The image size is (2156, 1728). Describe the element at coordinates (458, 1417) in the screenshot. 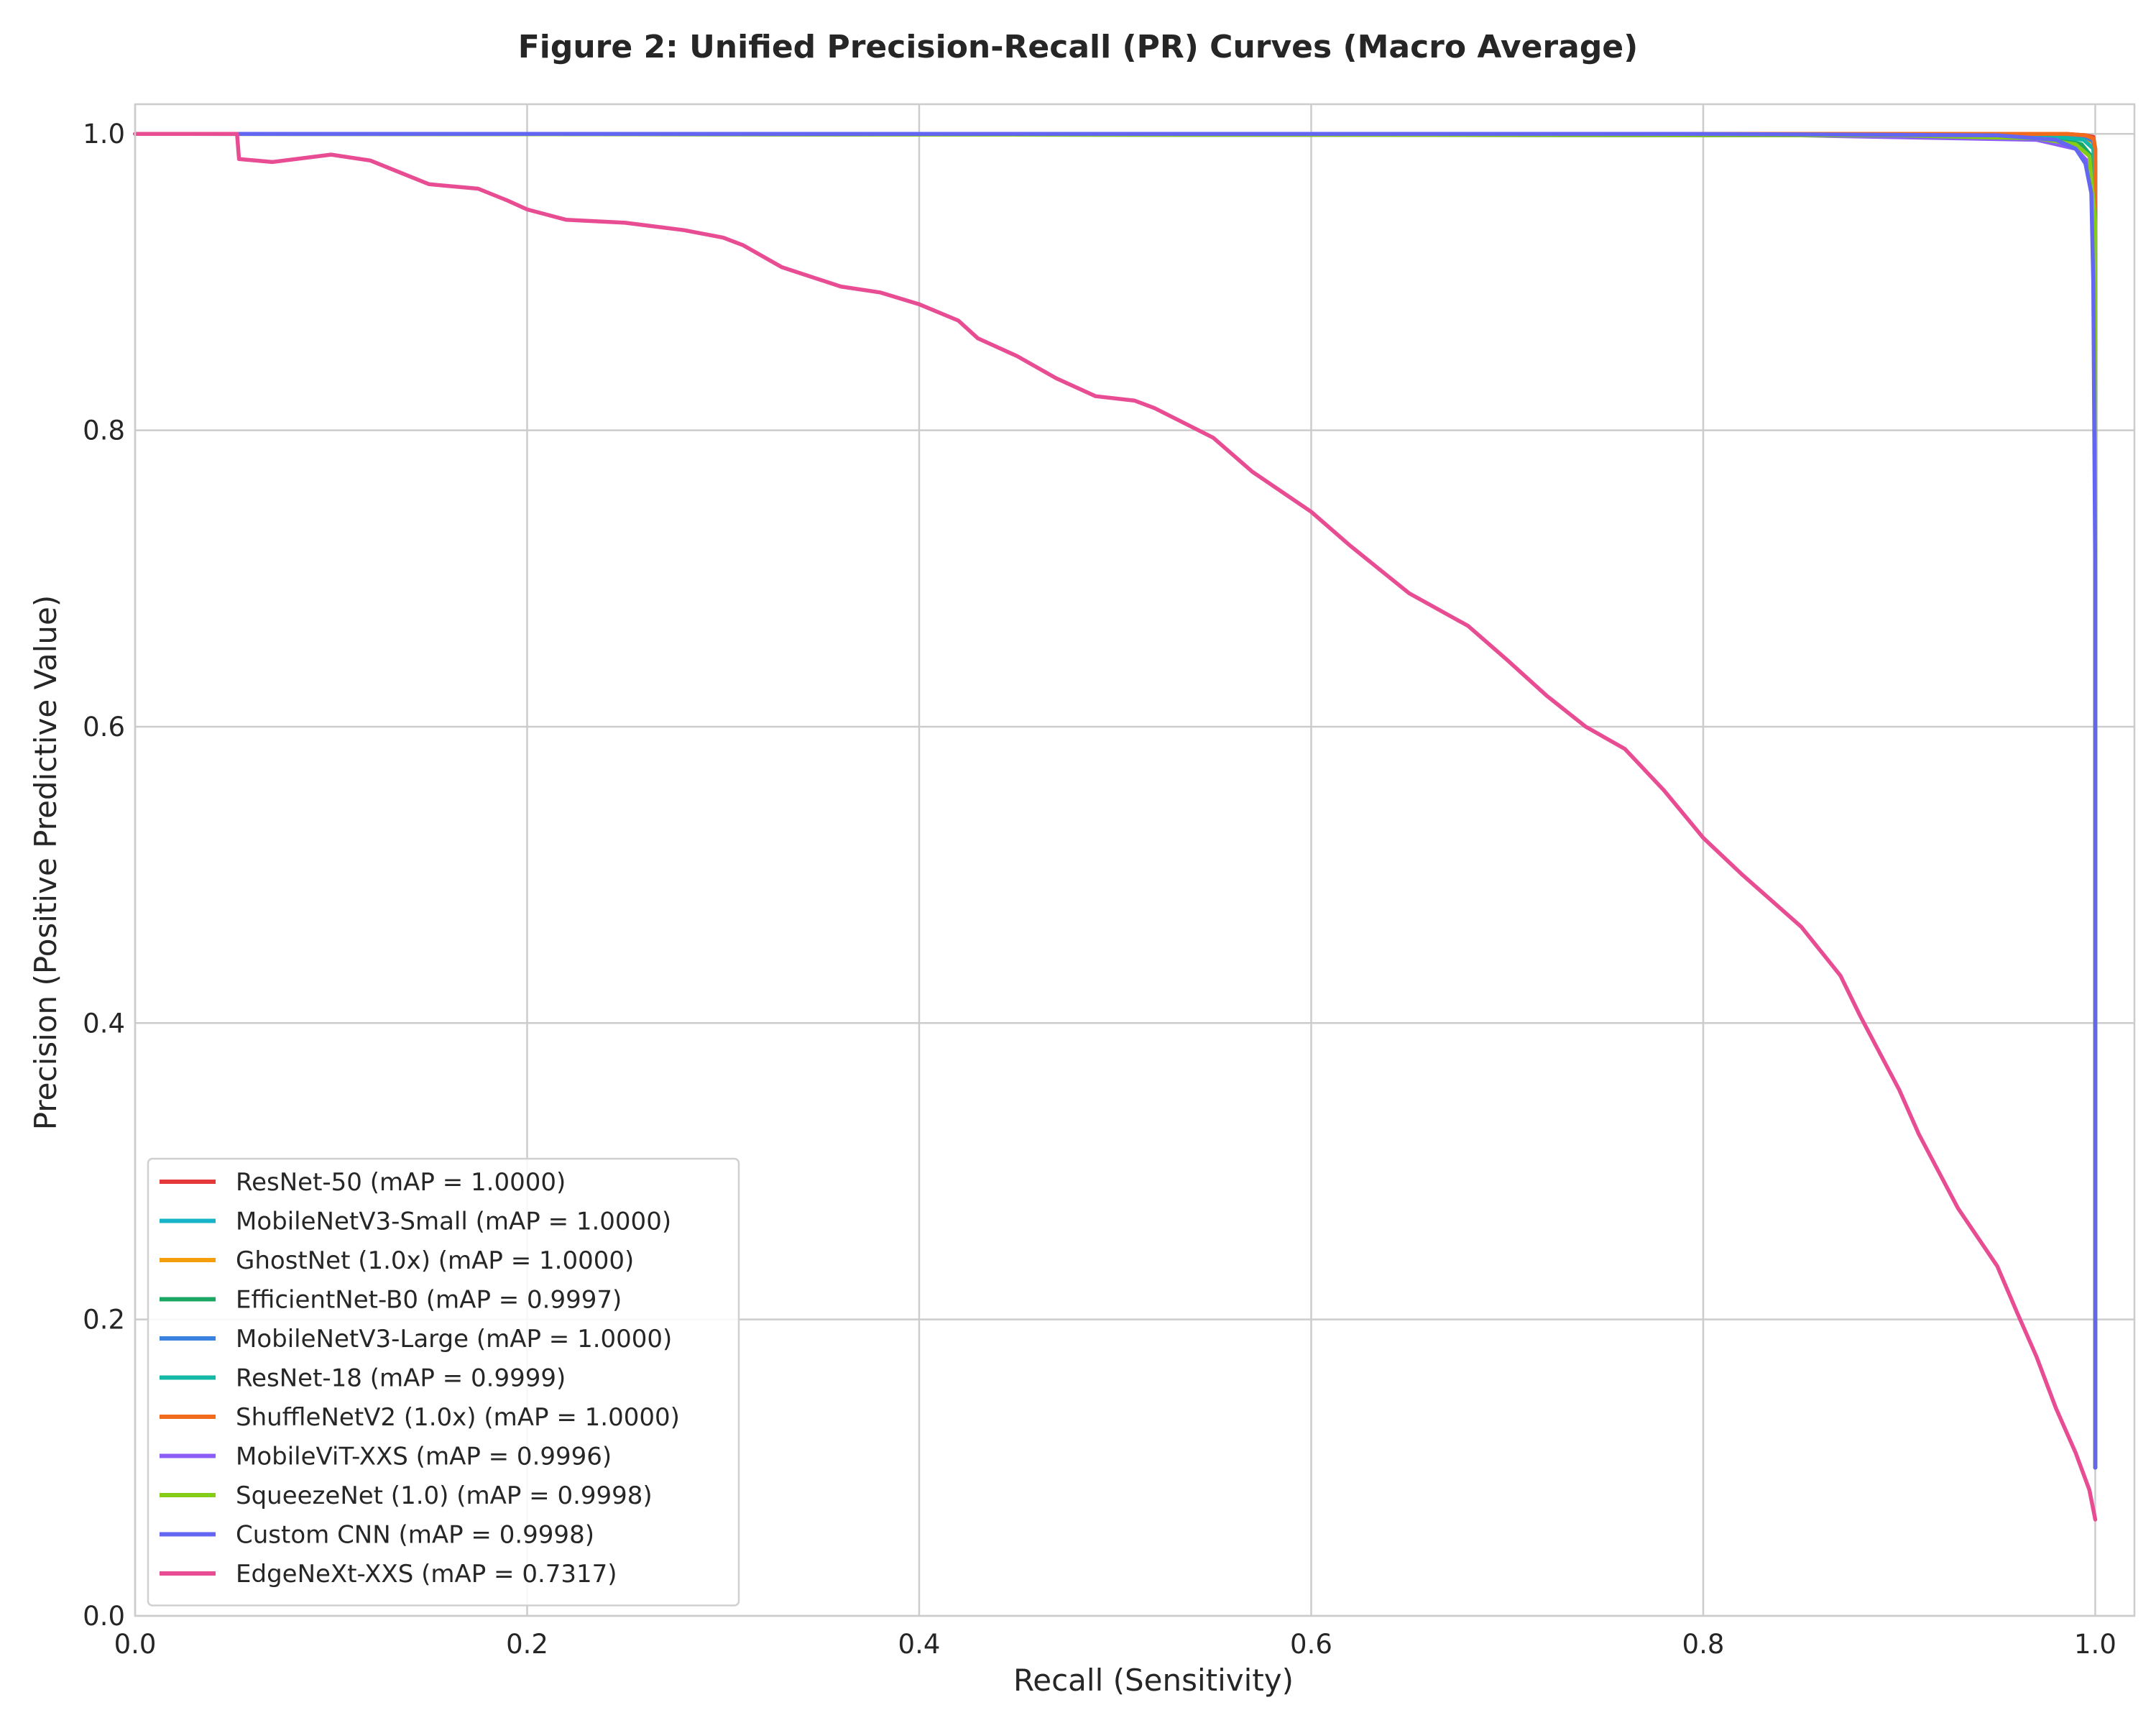

I see `legend-label: ShuffleNetV2 (1.0x) (mAP = 1.0000)` at that location.